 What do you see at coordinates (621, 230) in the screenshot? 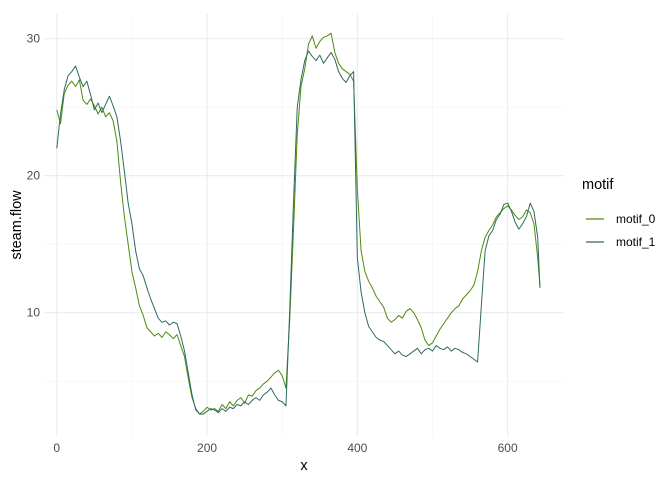
I see `legend-items: motif_0 motif_1` at bounding box center [621, 230].